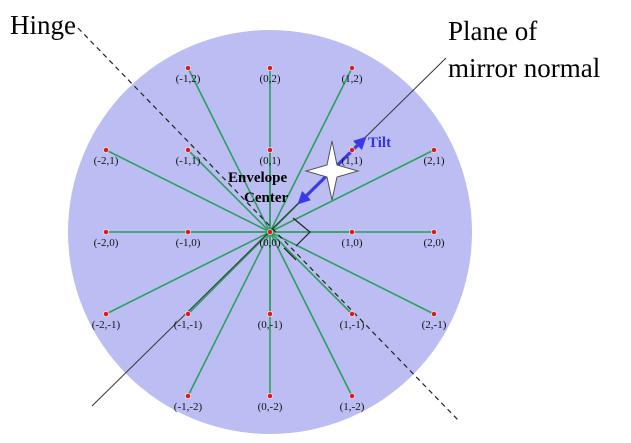 This screenshot has height=443, width=631. What do you see at coordinates (270, 325) in the screenshot?
I see `point-label-x0ym1: (0,-1)` at bounding box center [270, 325].